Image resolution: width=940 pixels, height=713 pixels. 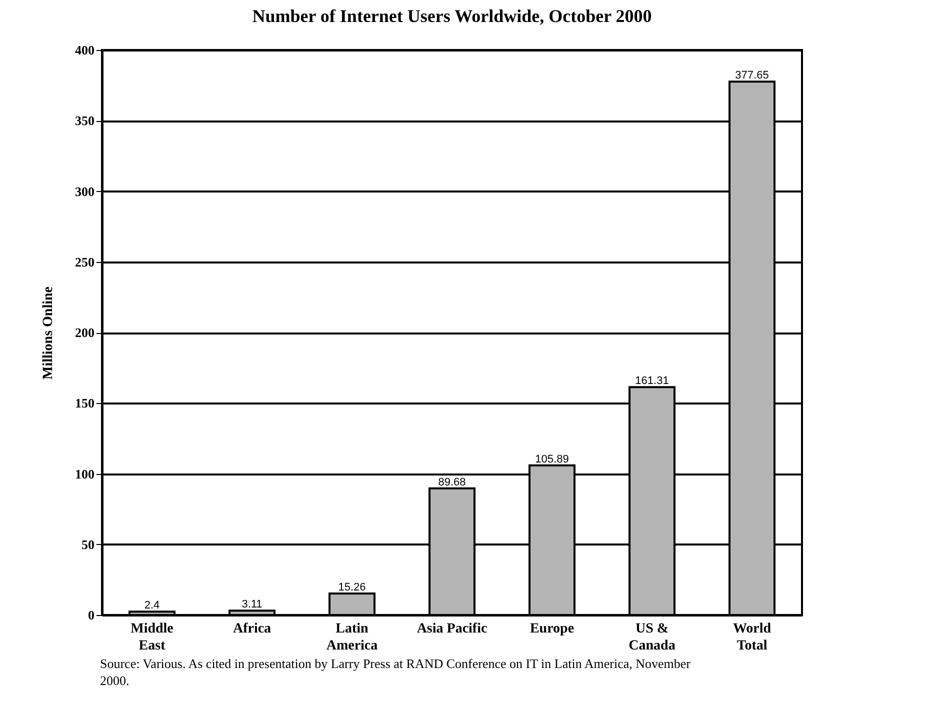 What do you see at coordinates (252, 629) in the screenshot?
I see `x-tick-label: Africa` at bounding box center [252, 629].